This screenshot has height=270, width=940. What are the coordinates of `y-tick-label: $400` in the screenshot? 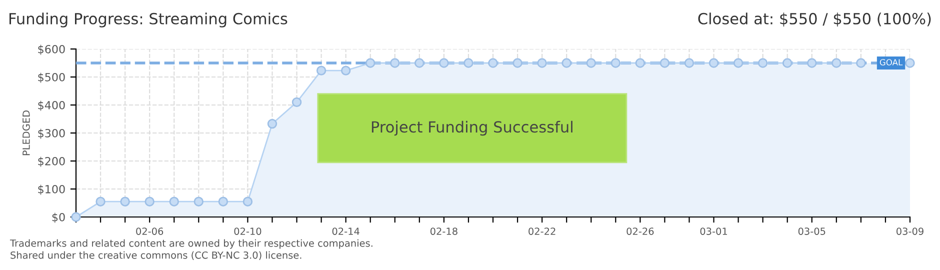 It's located at (51, 105).